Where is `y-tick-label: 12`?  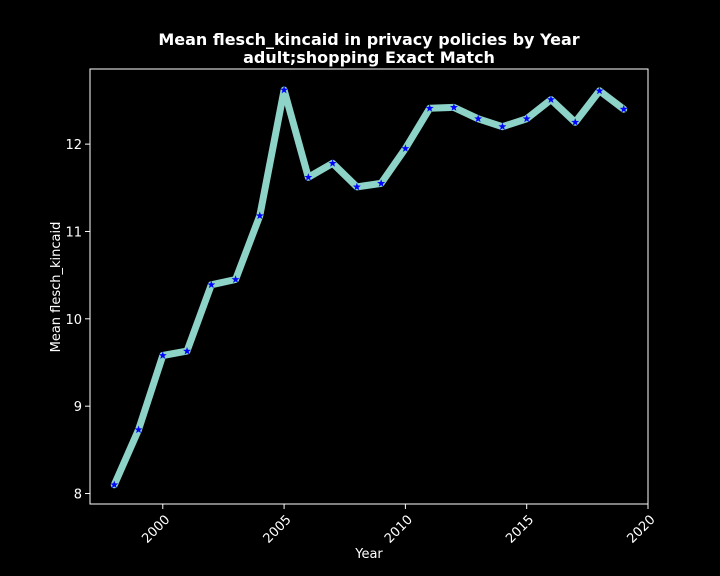
y-tick-label: 12 is located at coordinates (73, 145).